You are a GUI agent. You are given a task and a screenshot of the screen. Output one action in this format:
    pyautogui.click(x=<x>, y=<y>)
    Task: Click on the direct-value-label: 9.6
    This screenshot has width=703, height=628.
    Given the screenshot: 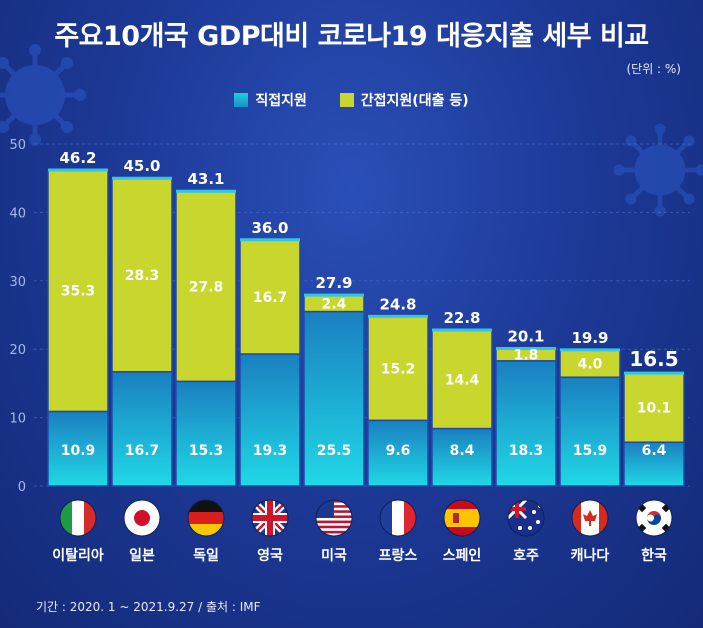 What is the action you would take?
    pyautogui.click(x=398, y=451)
    